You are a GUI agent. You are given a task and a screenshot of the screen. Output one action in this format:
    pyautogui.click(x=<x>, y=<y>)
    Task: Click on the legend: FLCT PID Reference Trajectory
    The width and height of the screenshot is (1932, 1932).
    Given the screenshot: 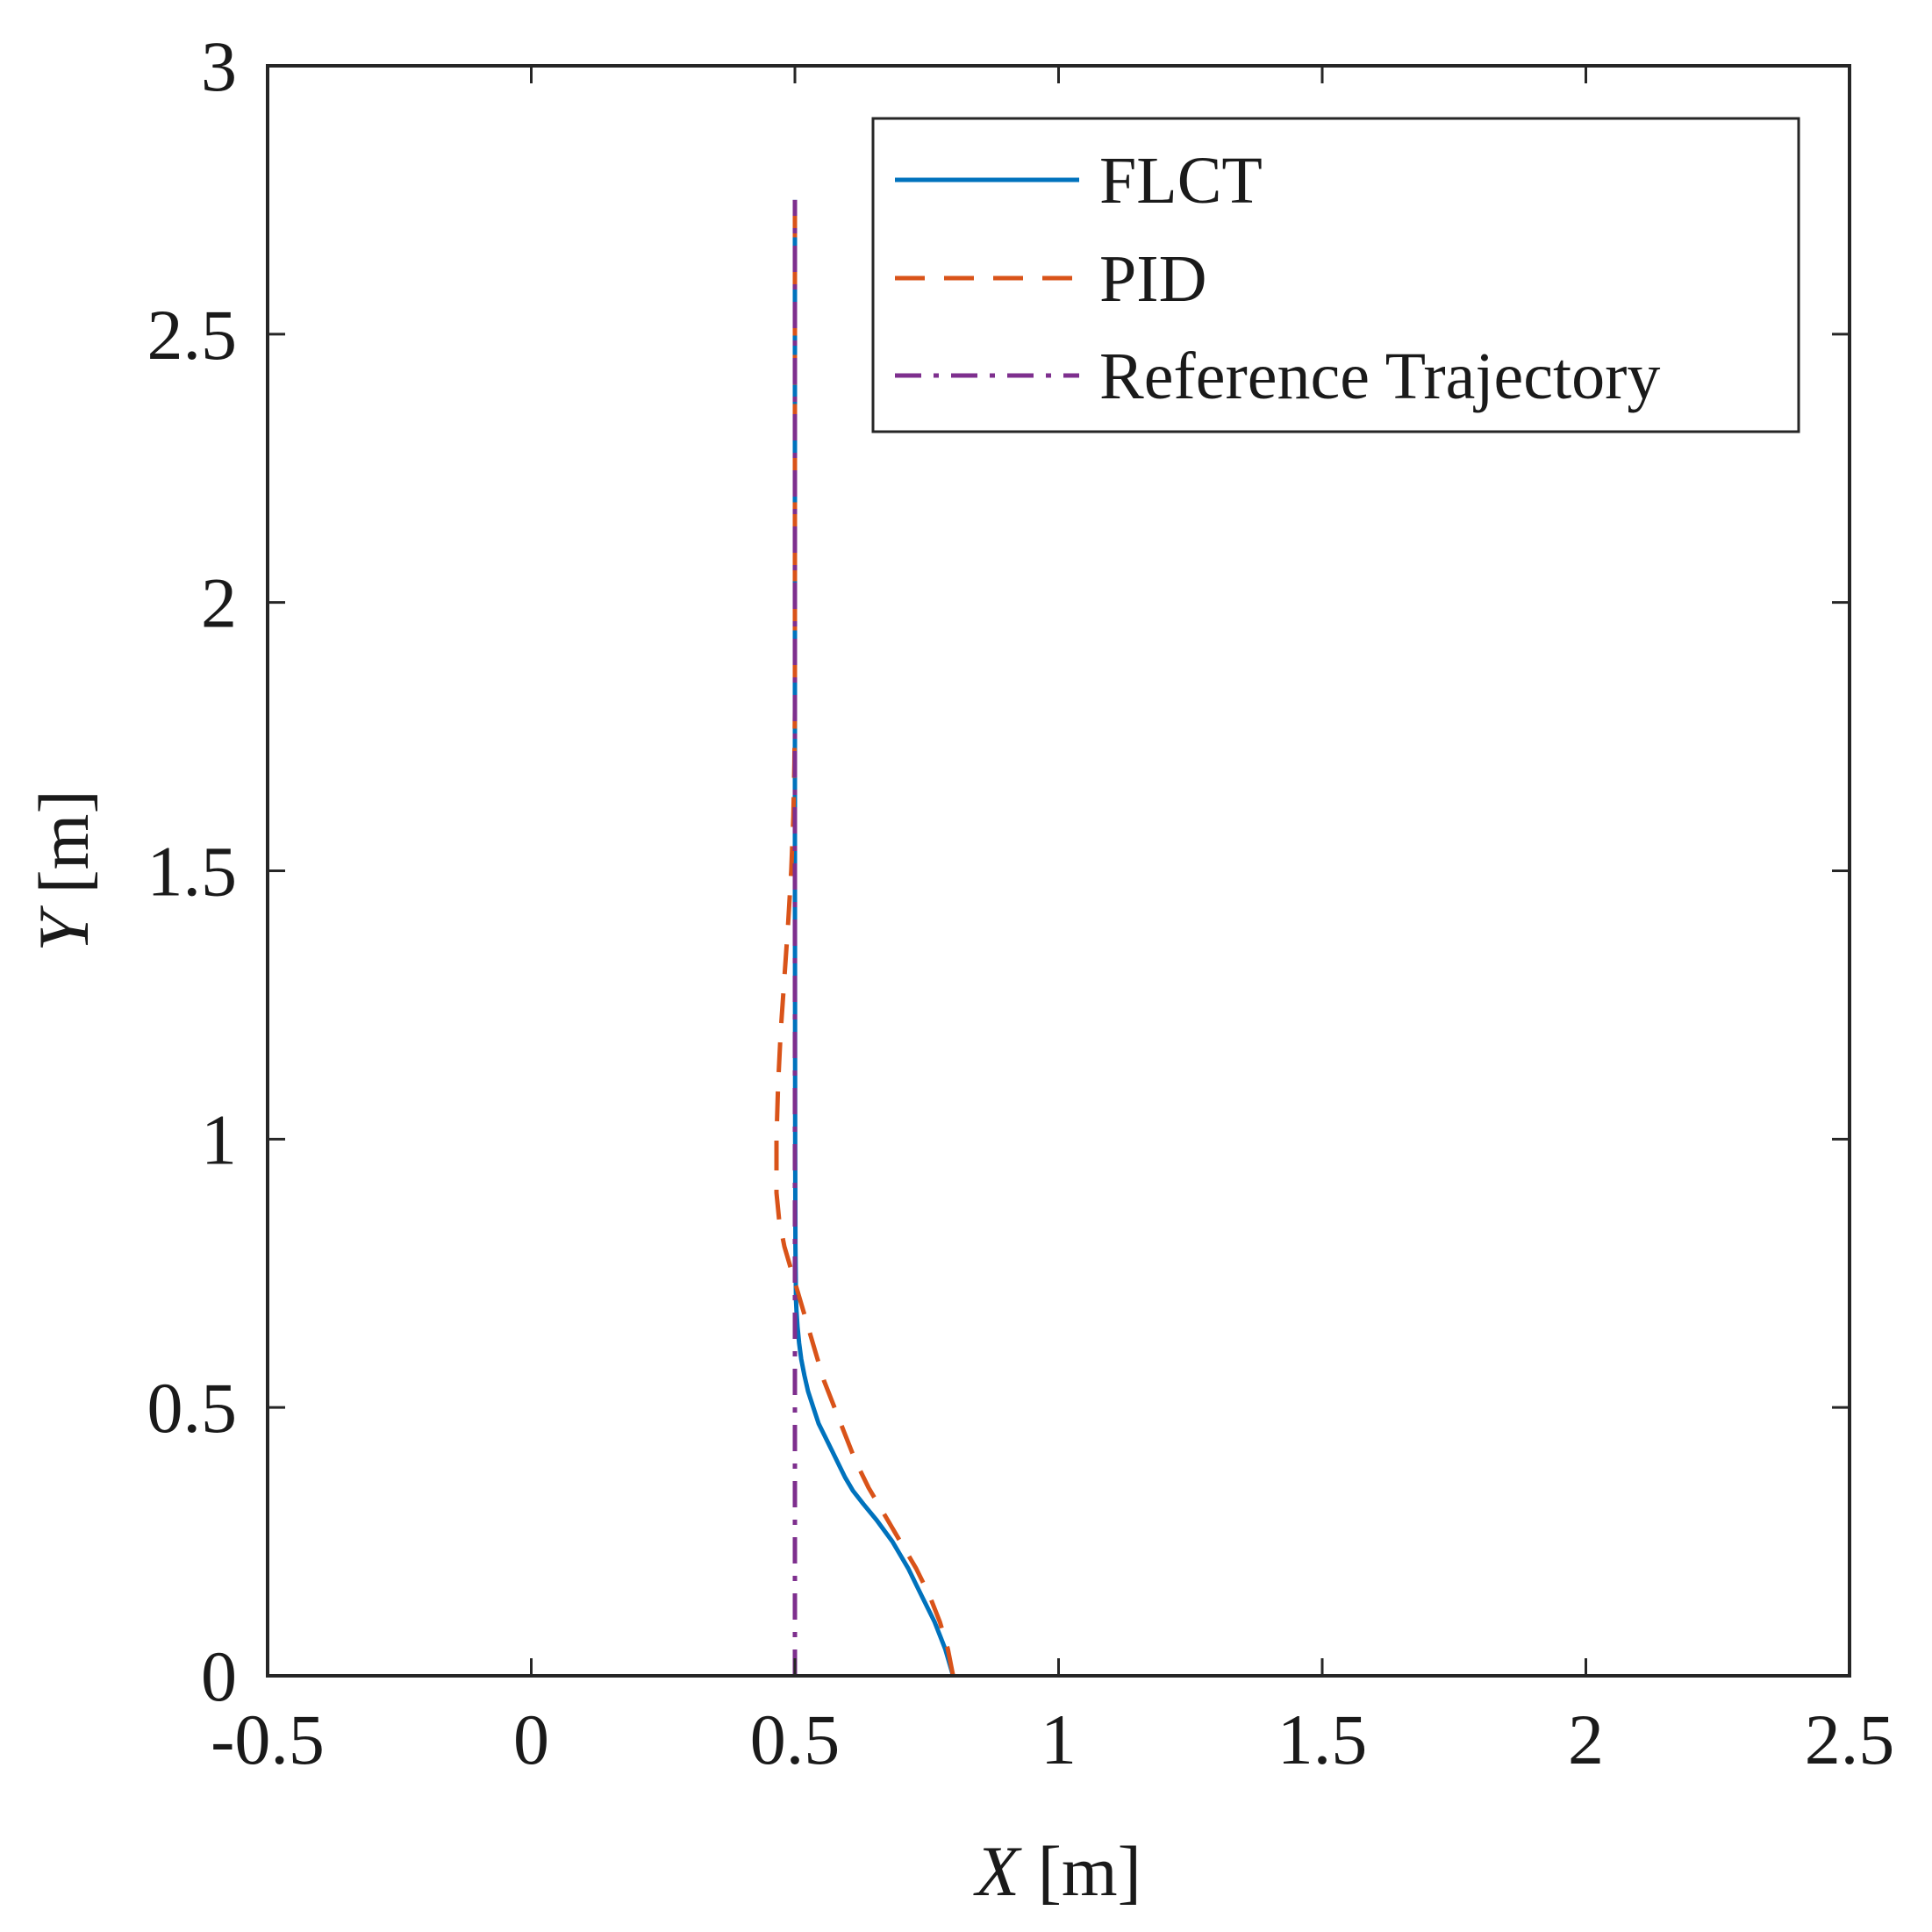 What is the action you would take?
    pyautogui.click(x=1335, y=275)
    